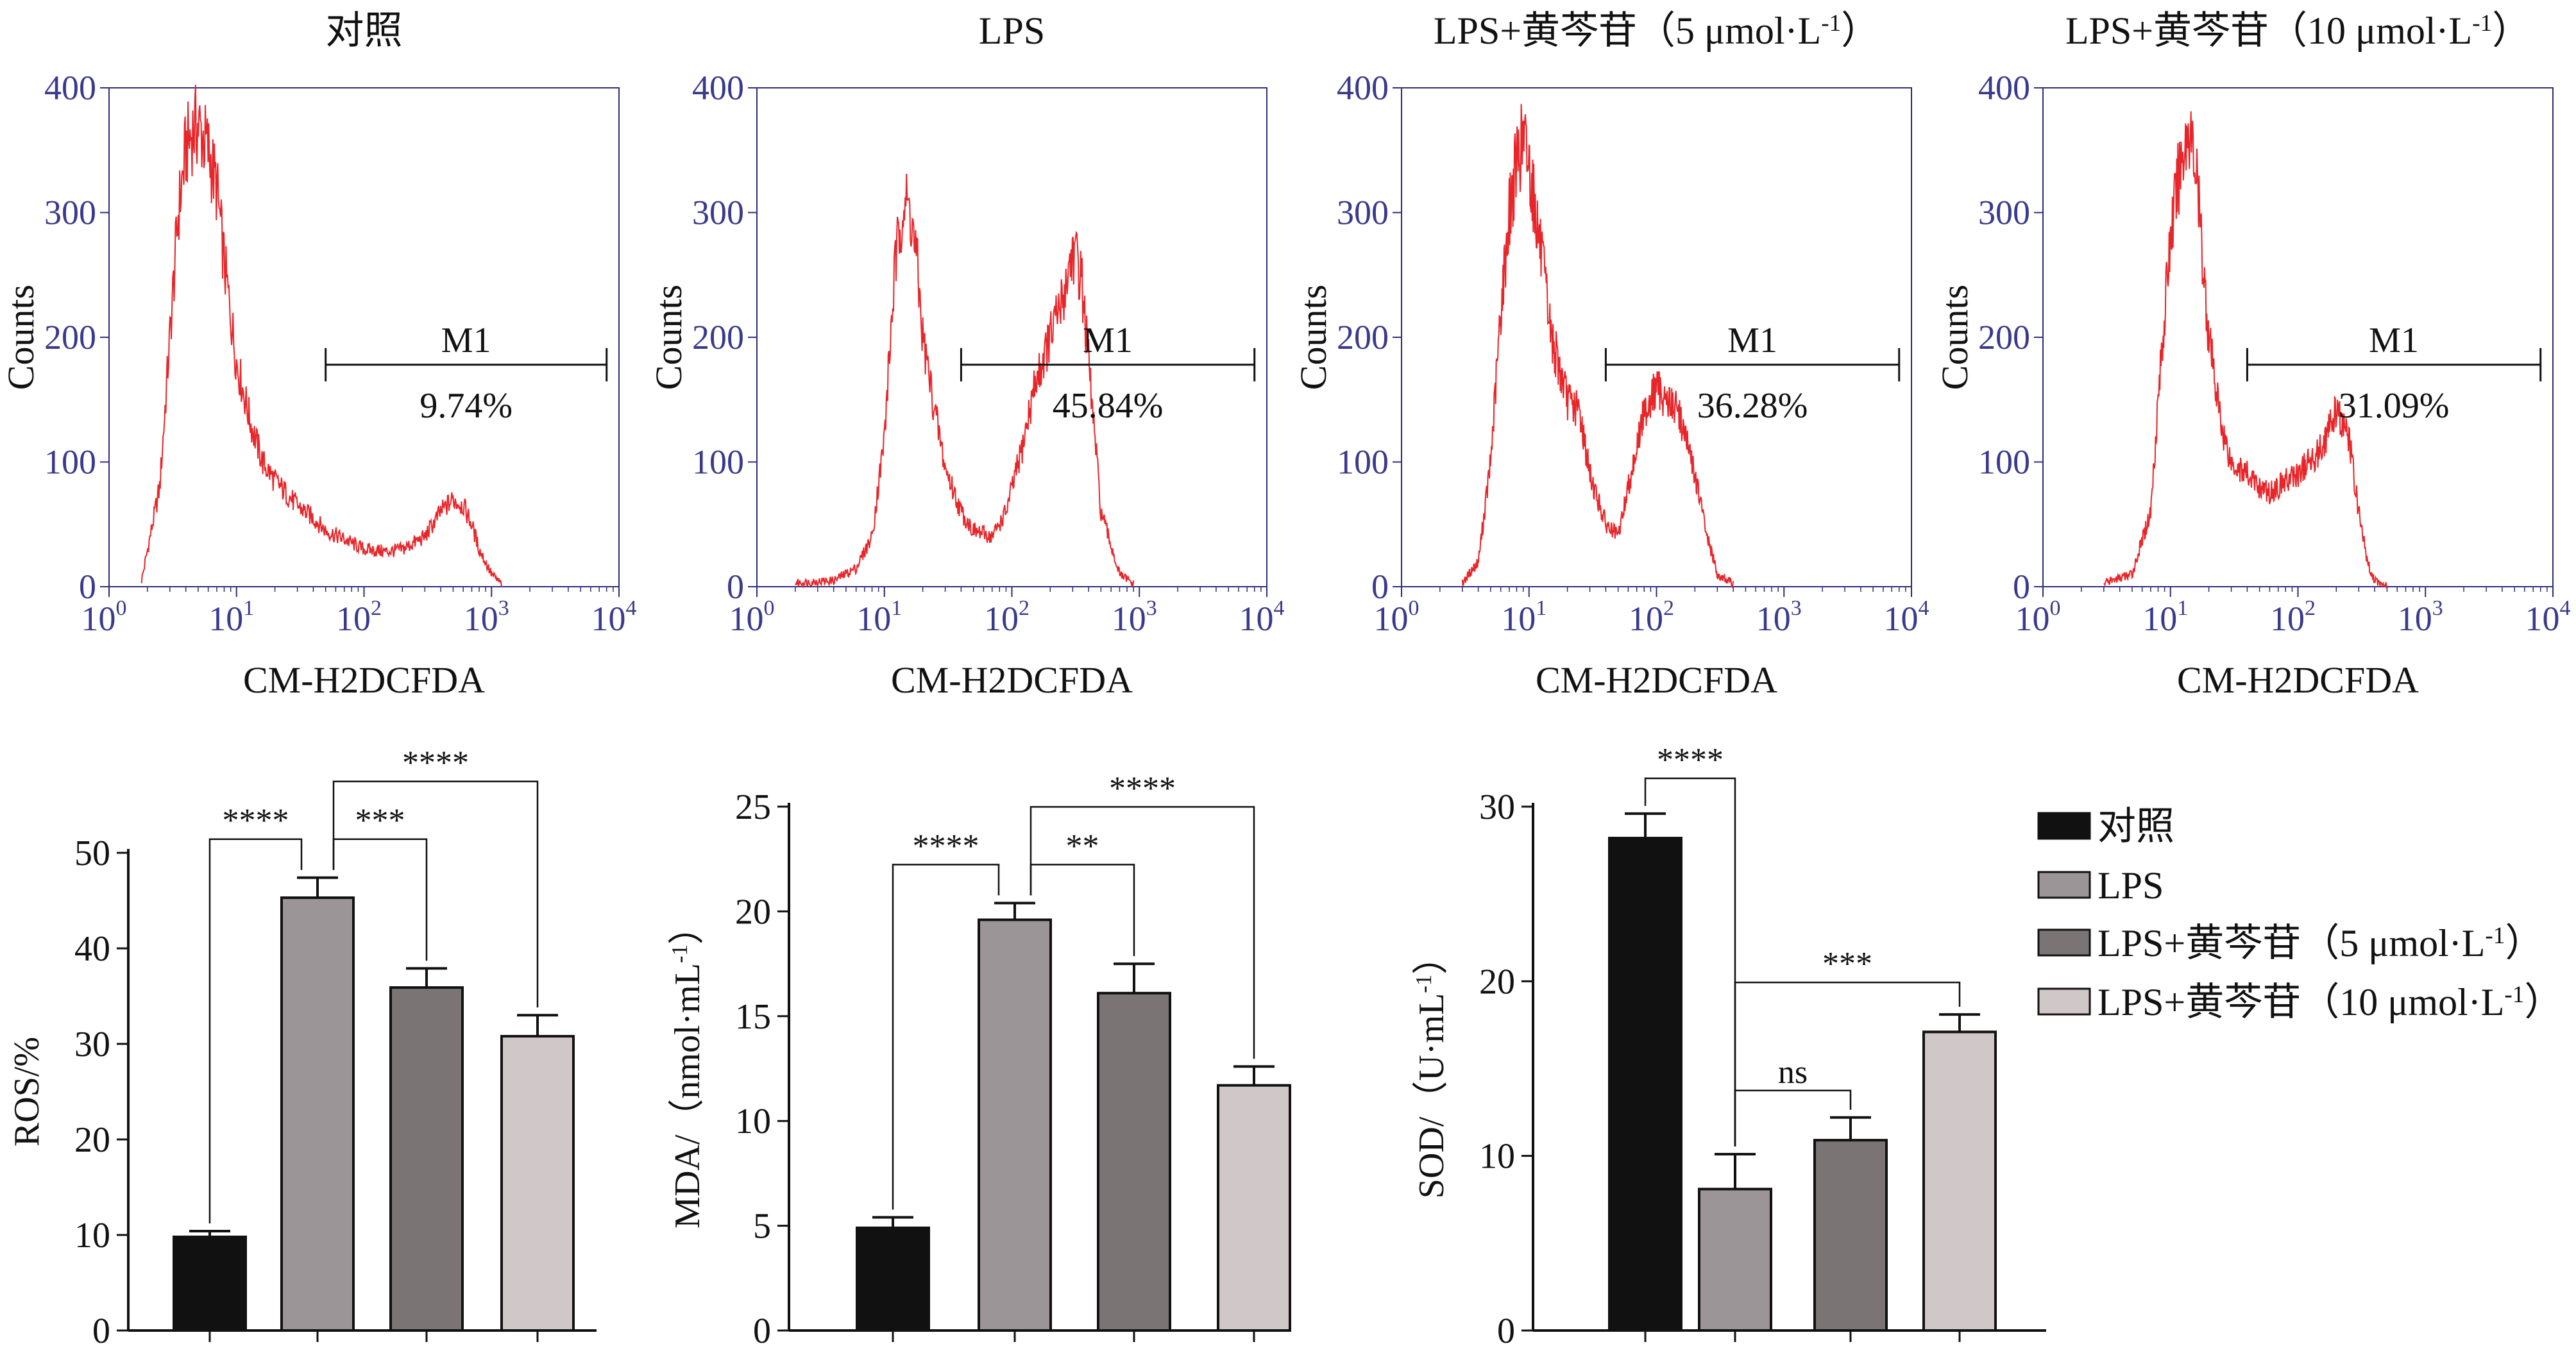 The width and height of the screenshot is (2576, 1360). I want to click on y-axis-label: SOD/（U·mL-1）, so click(1431, 1068).